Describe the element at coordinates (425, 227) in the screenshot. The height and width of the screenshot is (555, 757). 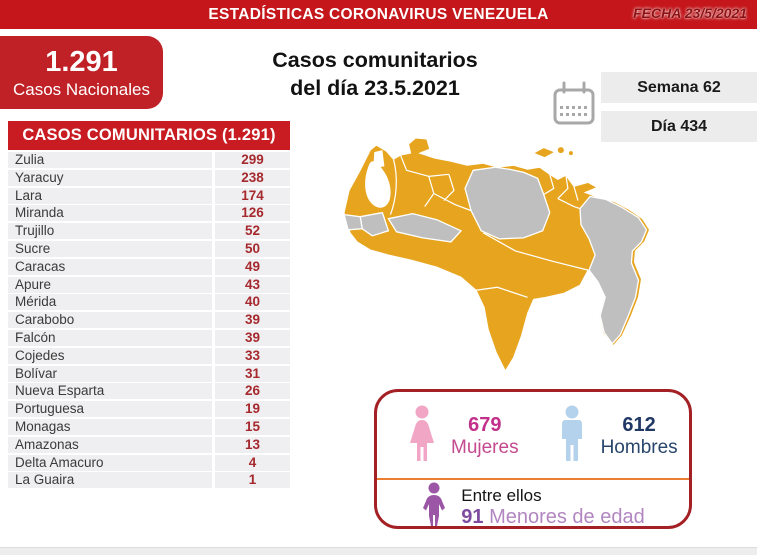
I see `map-states-gray-southwest` at that location.